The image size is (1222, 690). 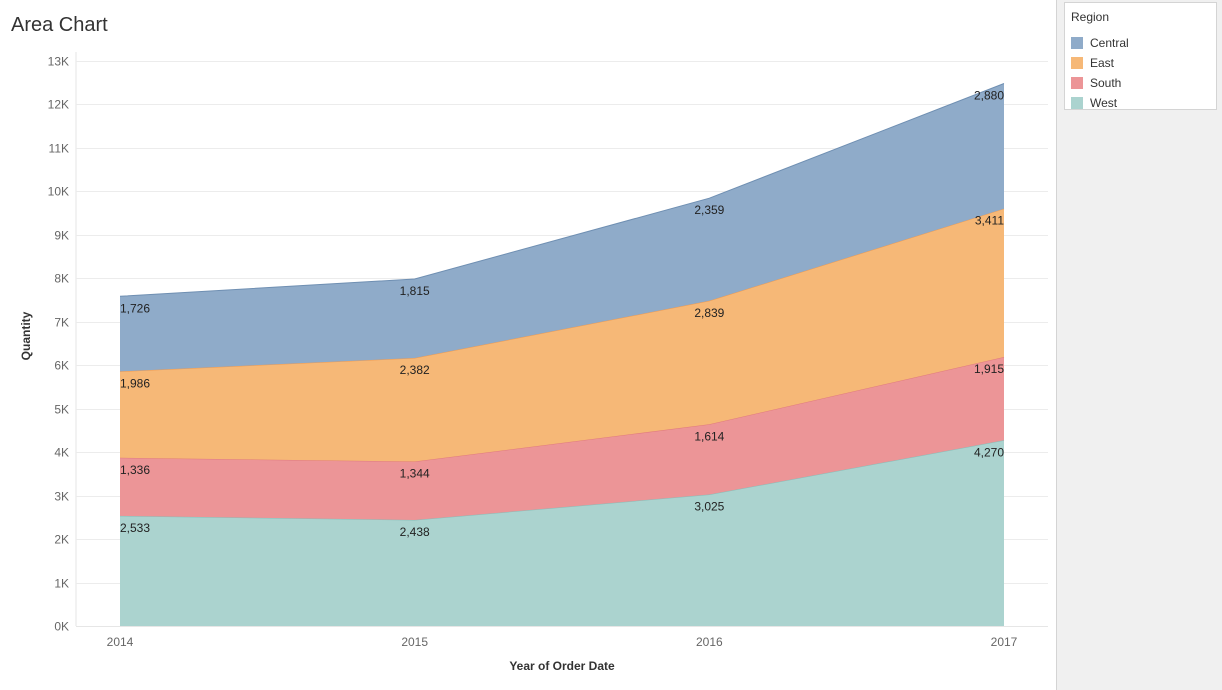 What do you see at coordinates (135, 308) in the screenshot?
I see `data-label-central: 1,726` at bounding box center [135, 308].